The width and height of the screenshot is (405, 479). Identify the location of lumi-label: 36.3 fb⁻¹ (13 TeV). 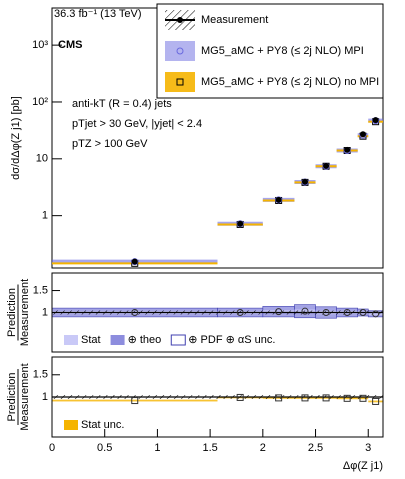
(98, 14).